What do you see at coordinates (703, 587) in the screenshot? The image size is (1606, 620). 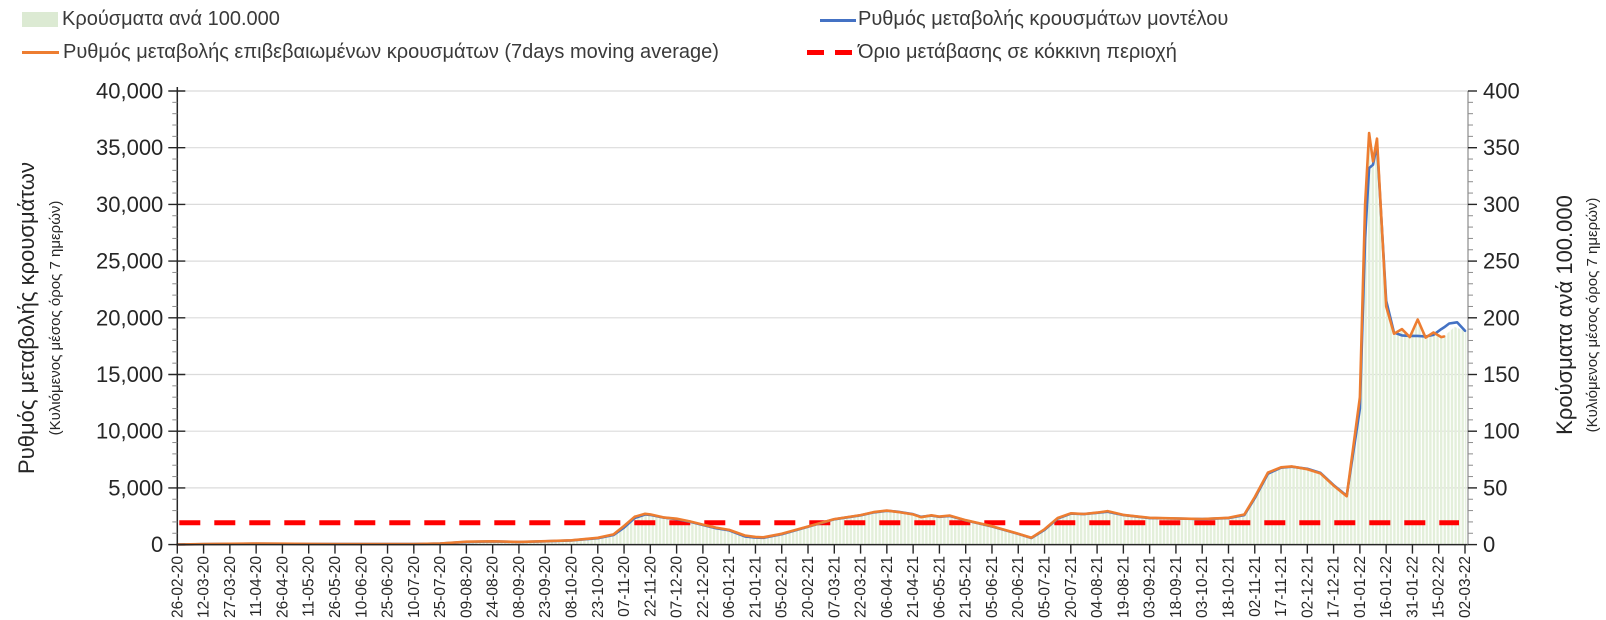 I see `x-axis-date-label: 22-12-20` at bounding box center [703, 587].